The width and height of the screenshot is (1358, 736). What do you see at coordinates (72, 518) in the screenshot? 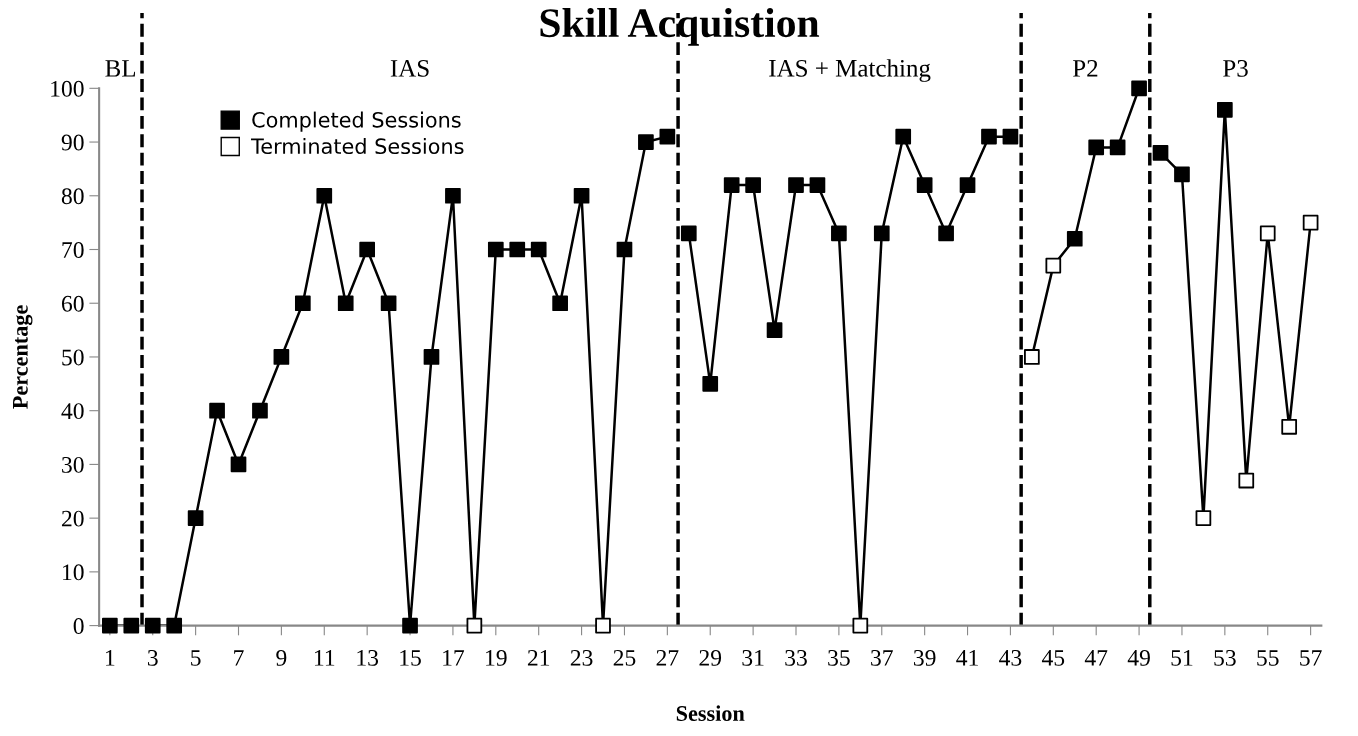
I see `y-tick-label: 20` at bounding box center [72, 518].